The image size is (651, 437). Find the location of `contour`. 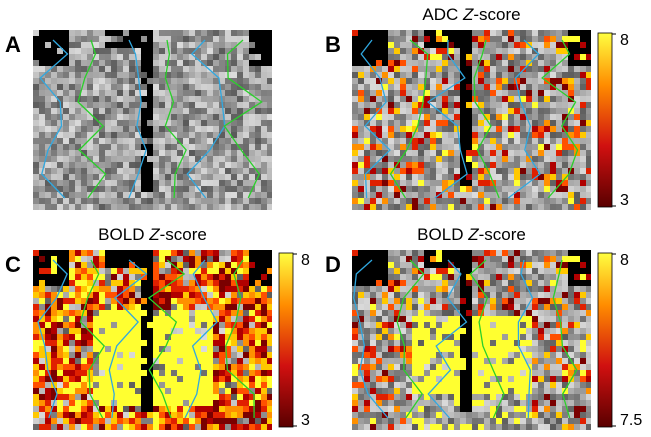

contour is located at coordinates (52, 339).